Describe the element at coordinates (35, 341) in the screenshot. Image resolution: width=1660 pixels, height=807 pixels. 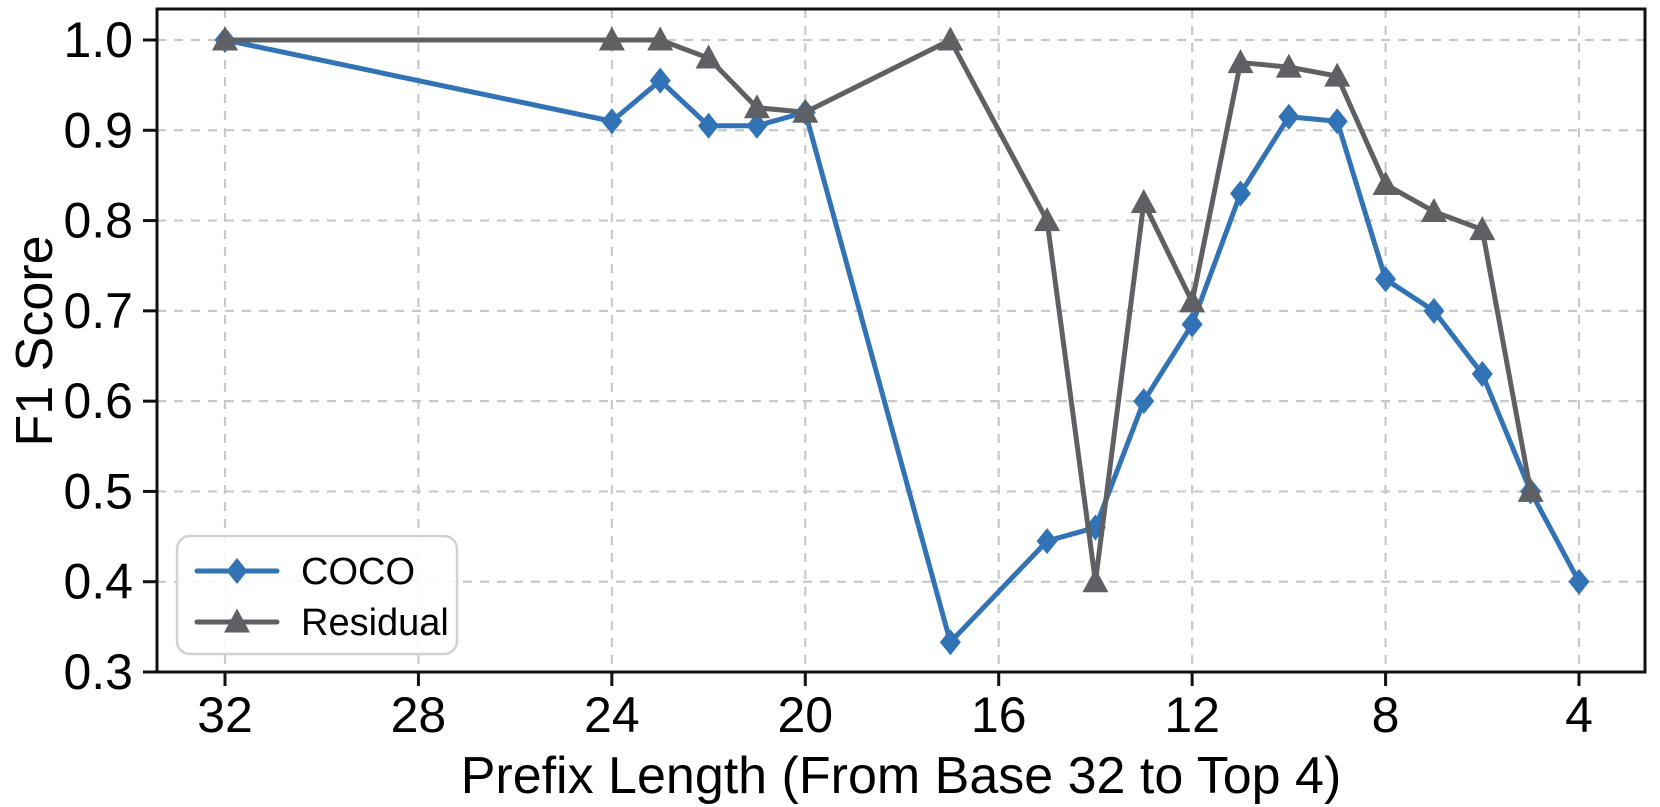
I see `y-axis-label: F1 Score` at that location.